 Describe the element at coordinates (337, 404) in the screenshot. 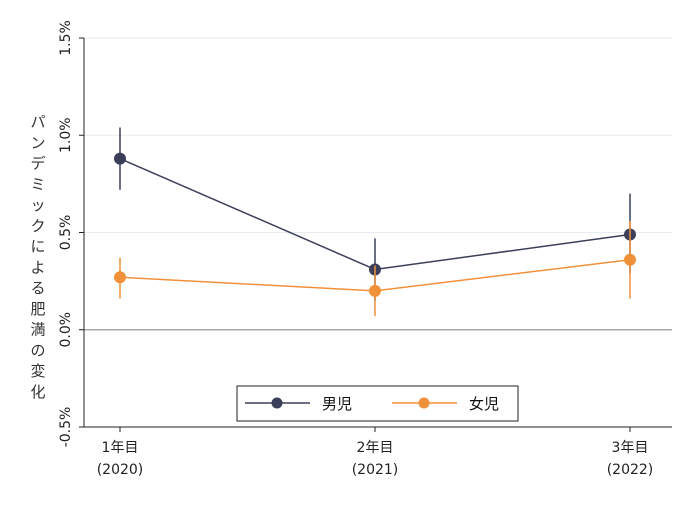

I see `legend-label: 男児` at that location.